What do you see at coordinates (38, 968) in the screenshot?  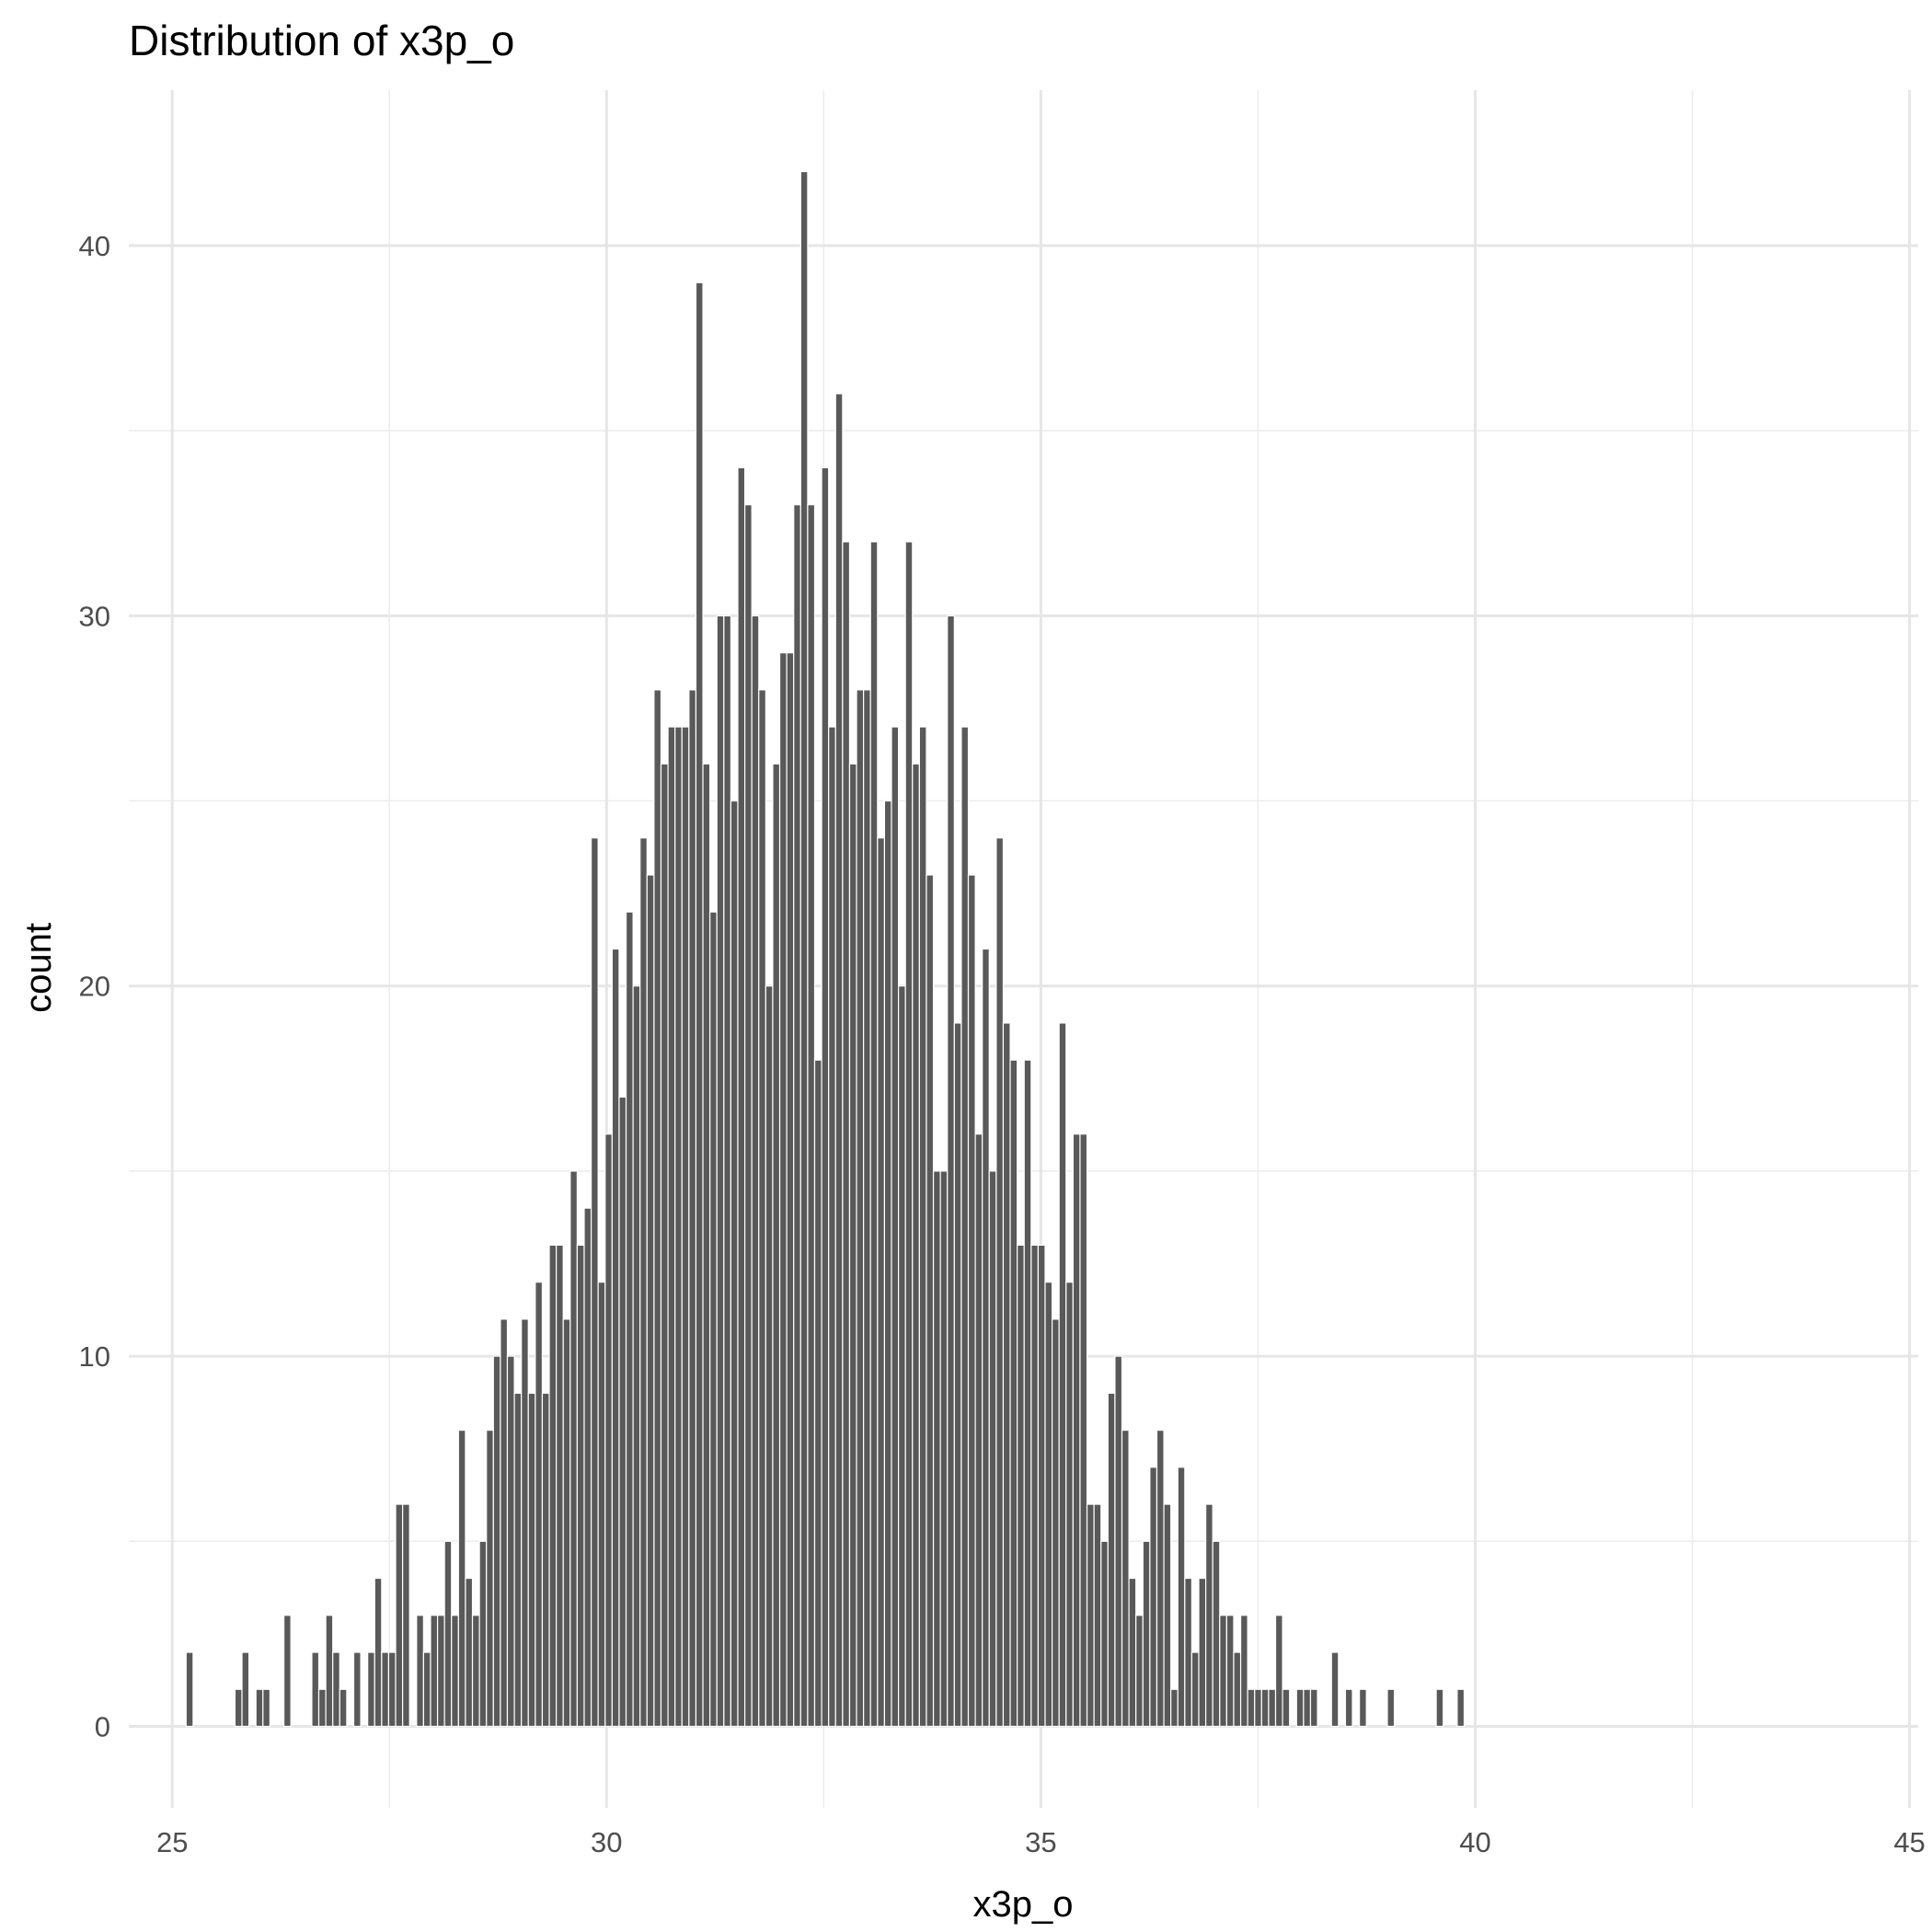 I see `y-axis-label: count` at bounding box center [38, 968].